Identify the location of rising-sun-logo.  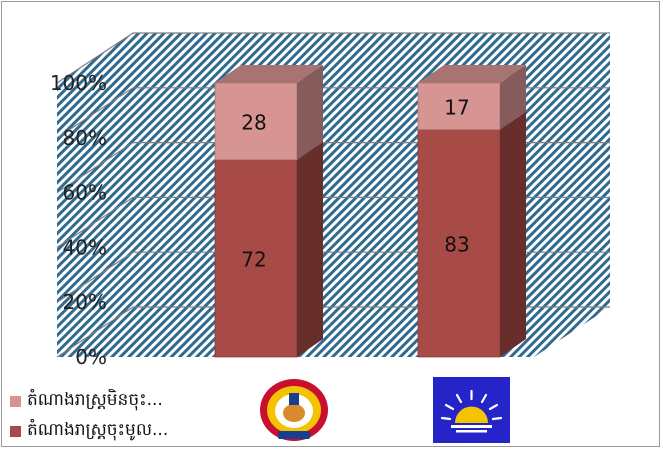
(471, 410).